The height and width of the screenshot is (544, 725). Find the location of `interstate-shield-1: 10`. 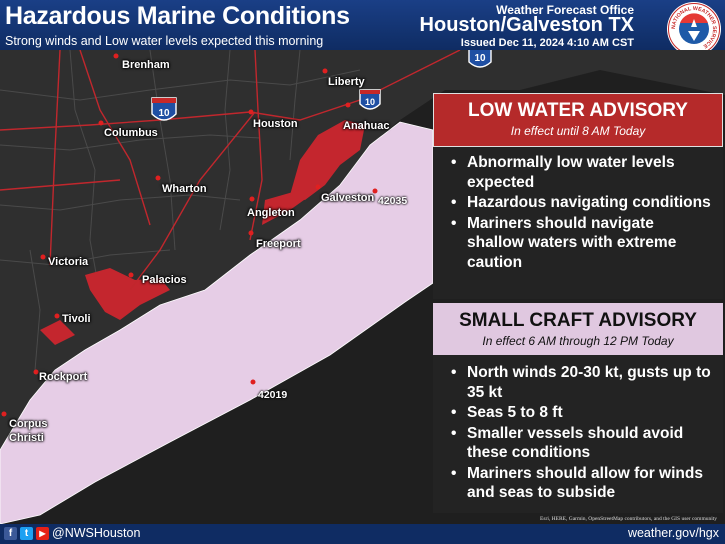

interstate-shield-1: 10 is located at coordinates (164, 109).